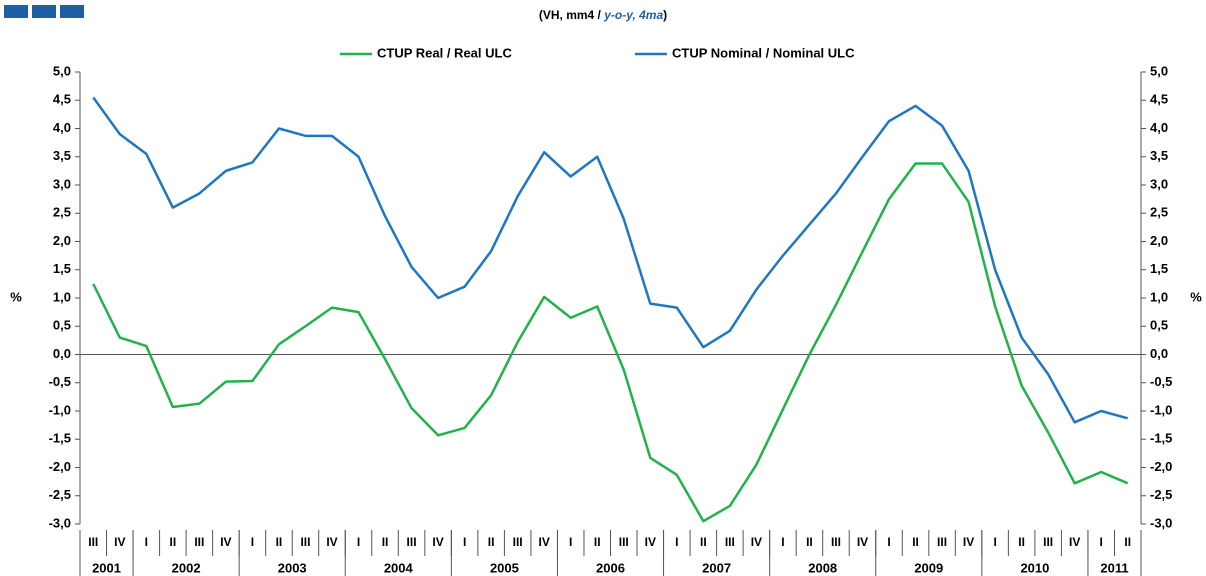 The width and height of the screenshot is (1206, 576). Describe the element at coordinates (1159, 183) in the screenshot. I see `y2-tick-label: 3,0` at that location.